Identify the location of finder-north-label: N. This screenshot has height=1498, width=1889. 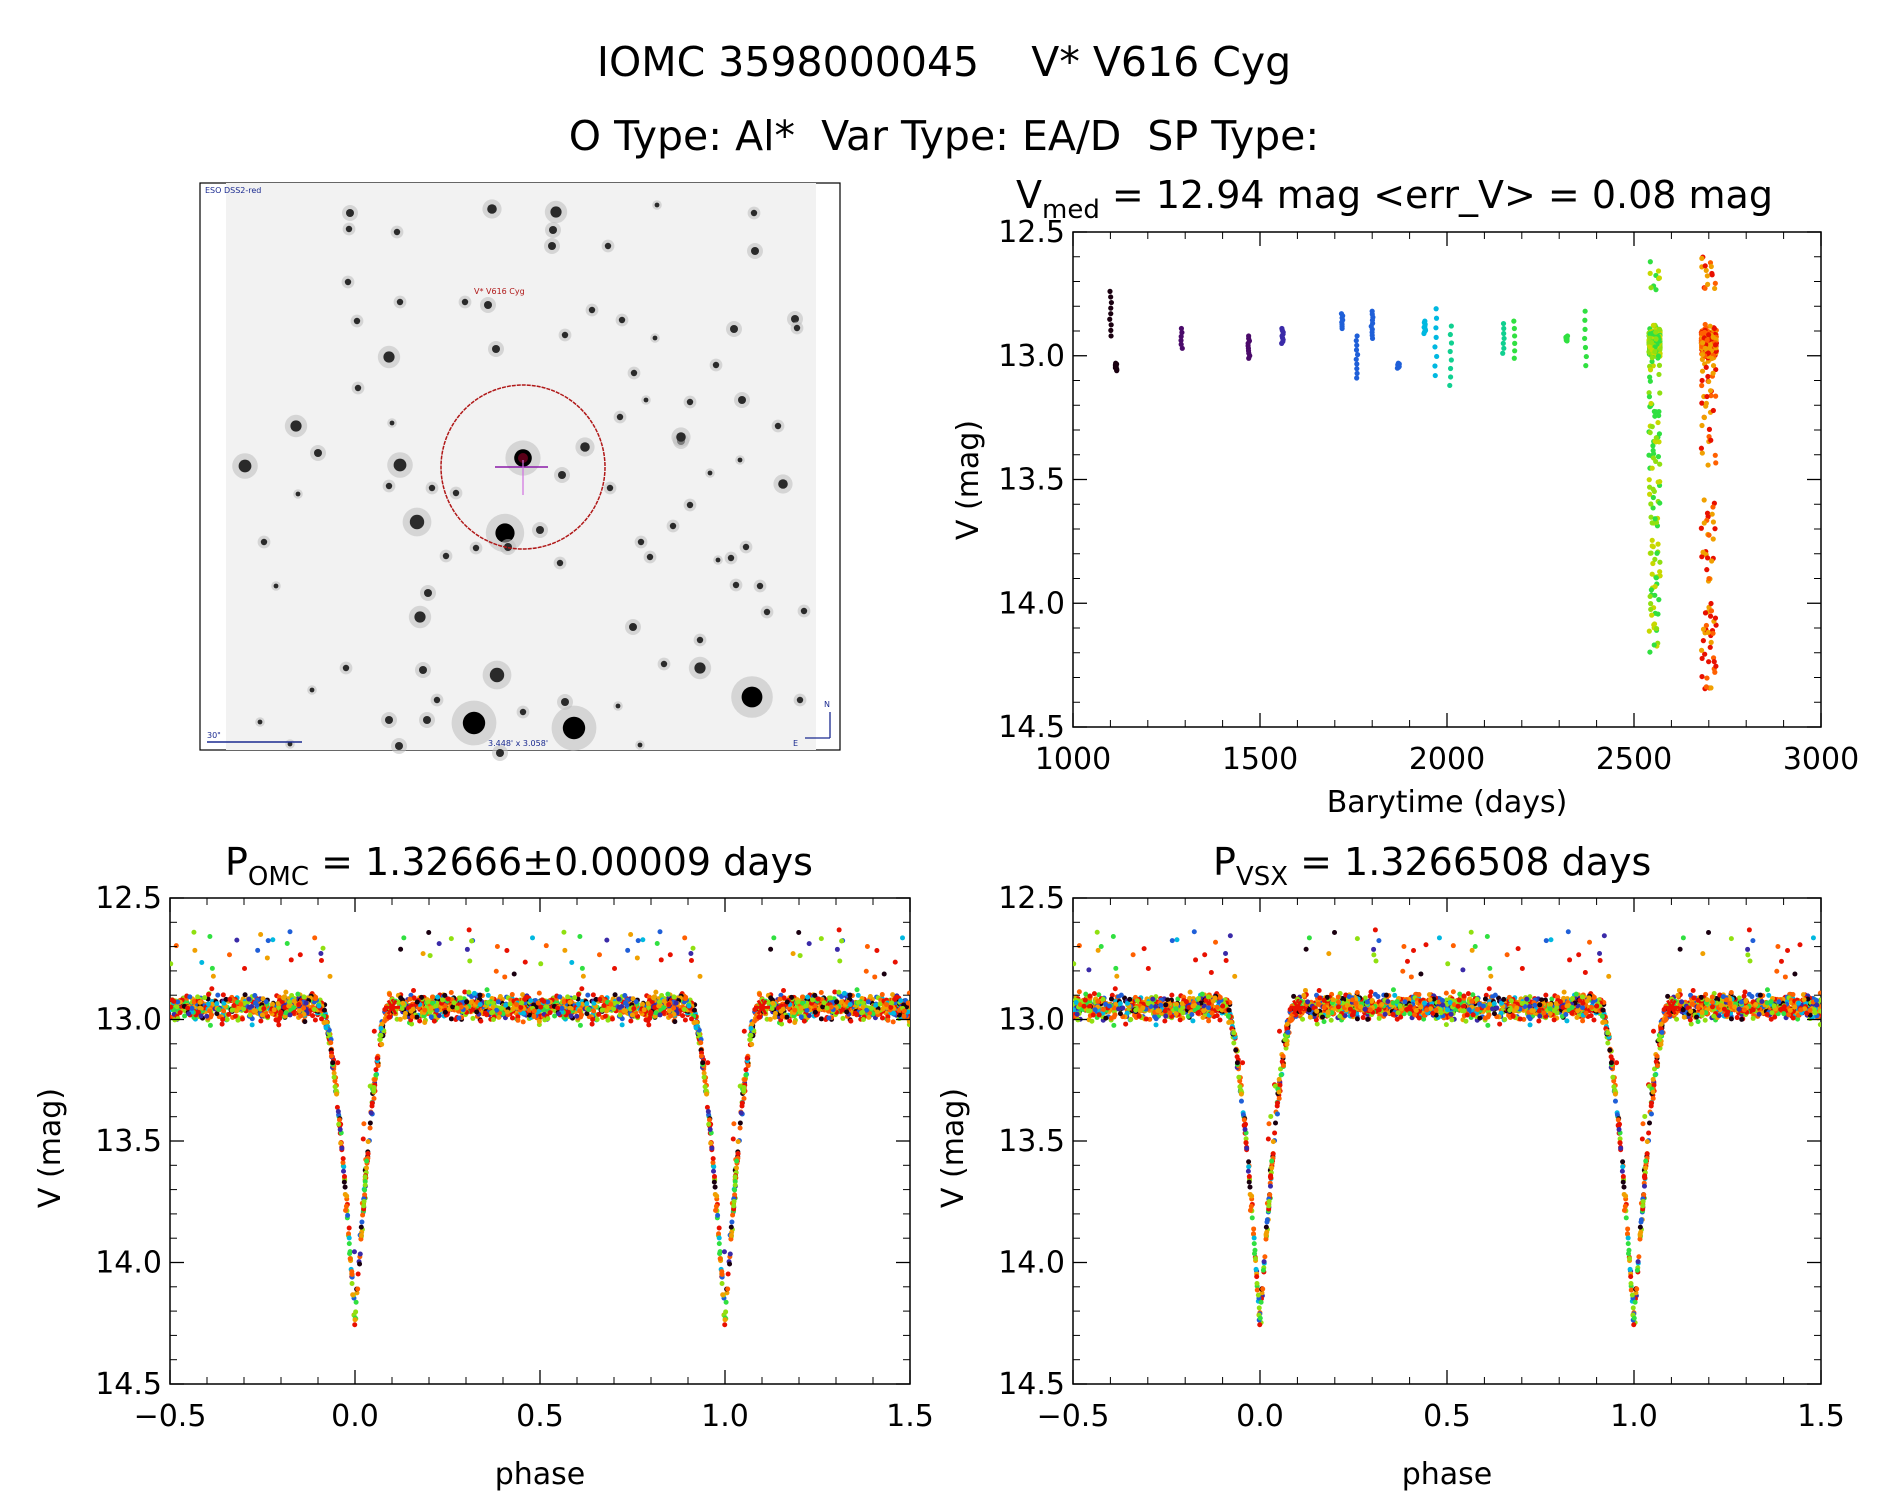
(827, 704).